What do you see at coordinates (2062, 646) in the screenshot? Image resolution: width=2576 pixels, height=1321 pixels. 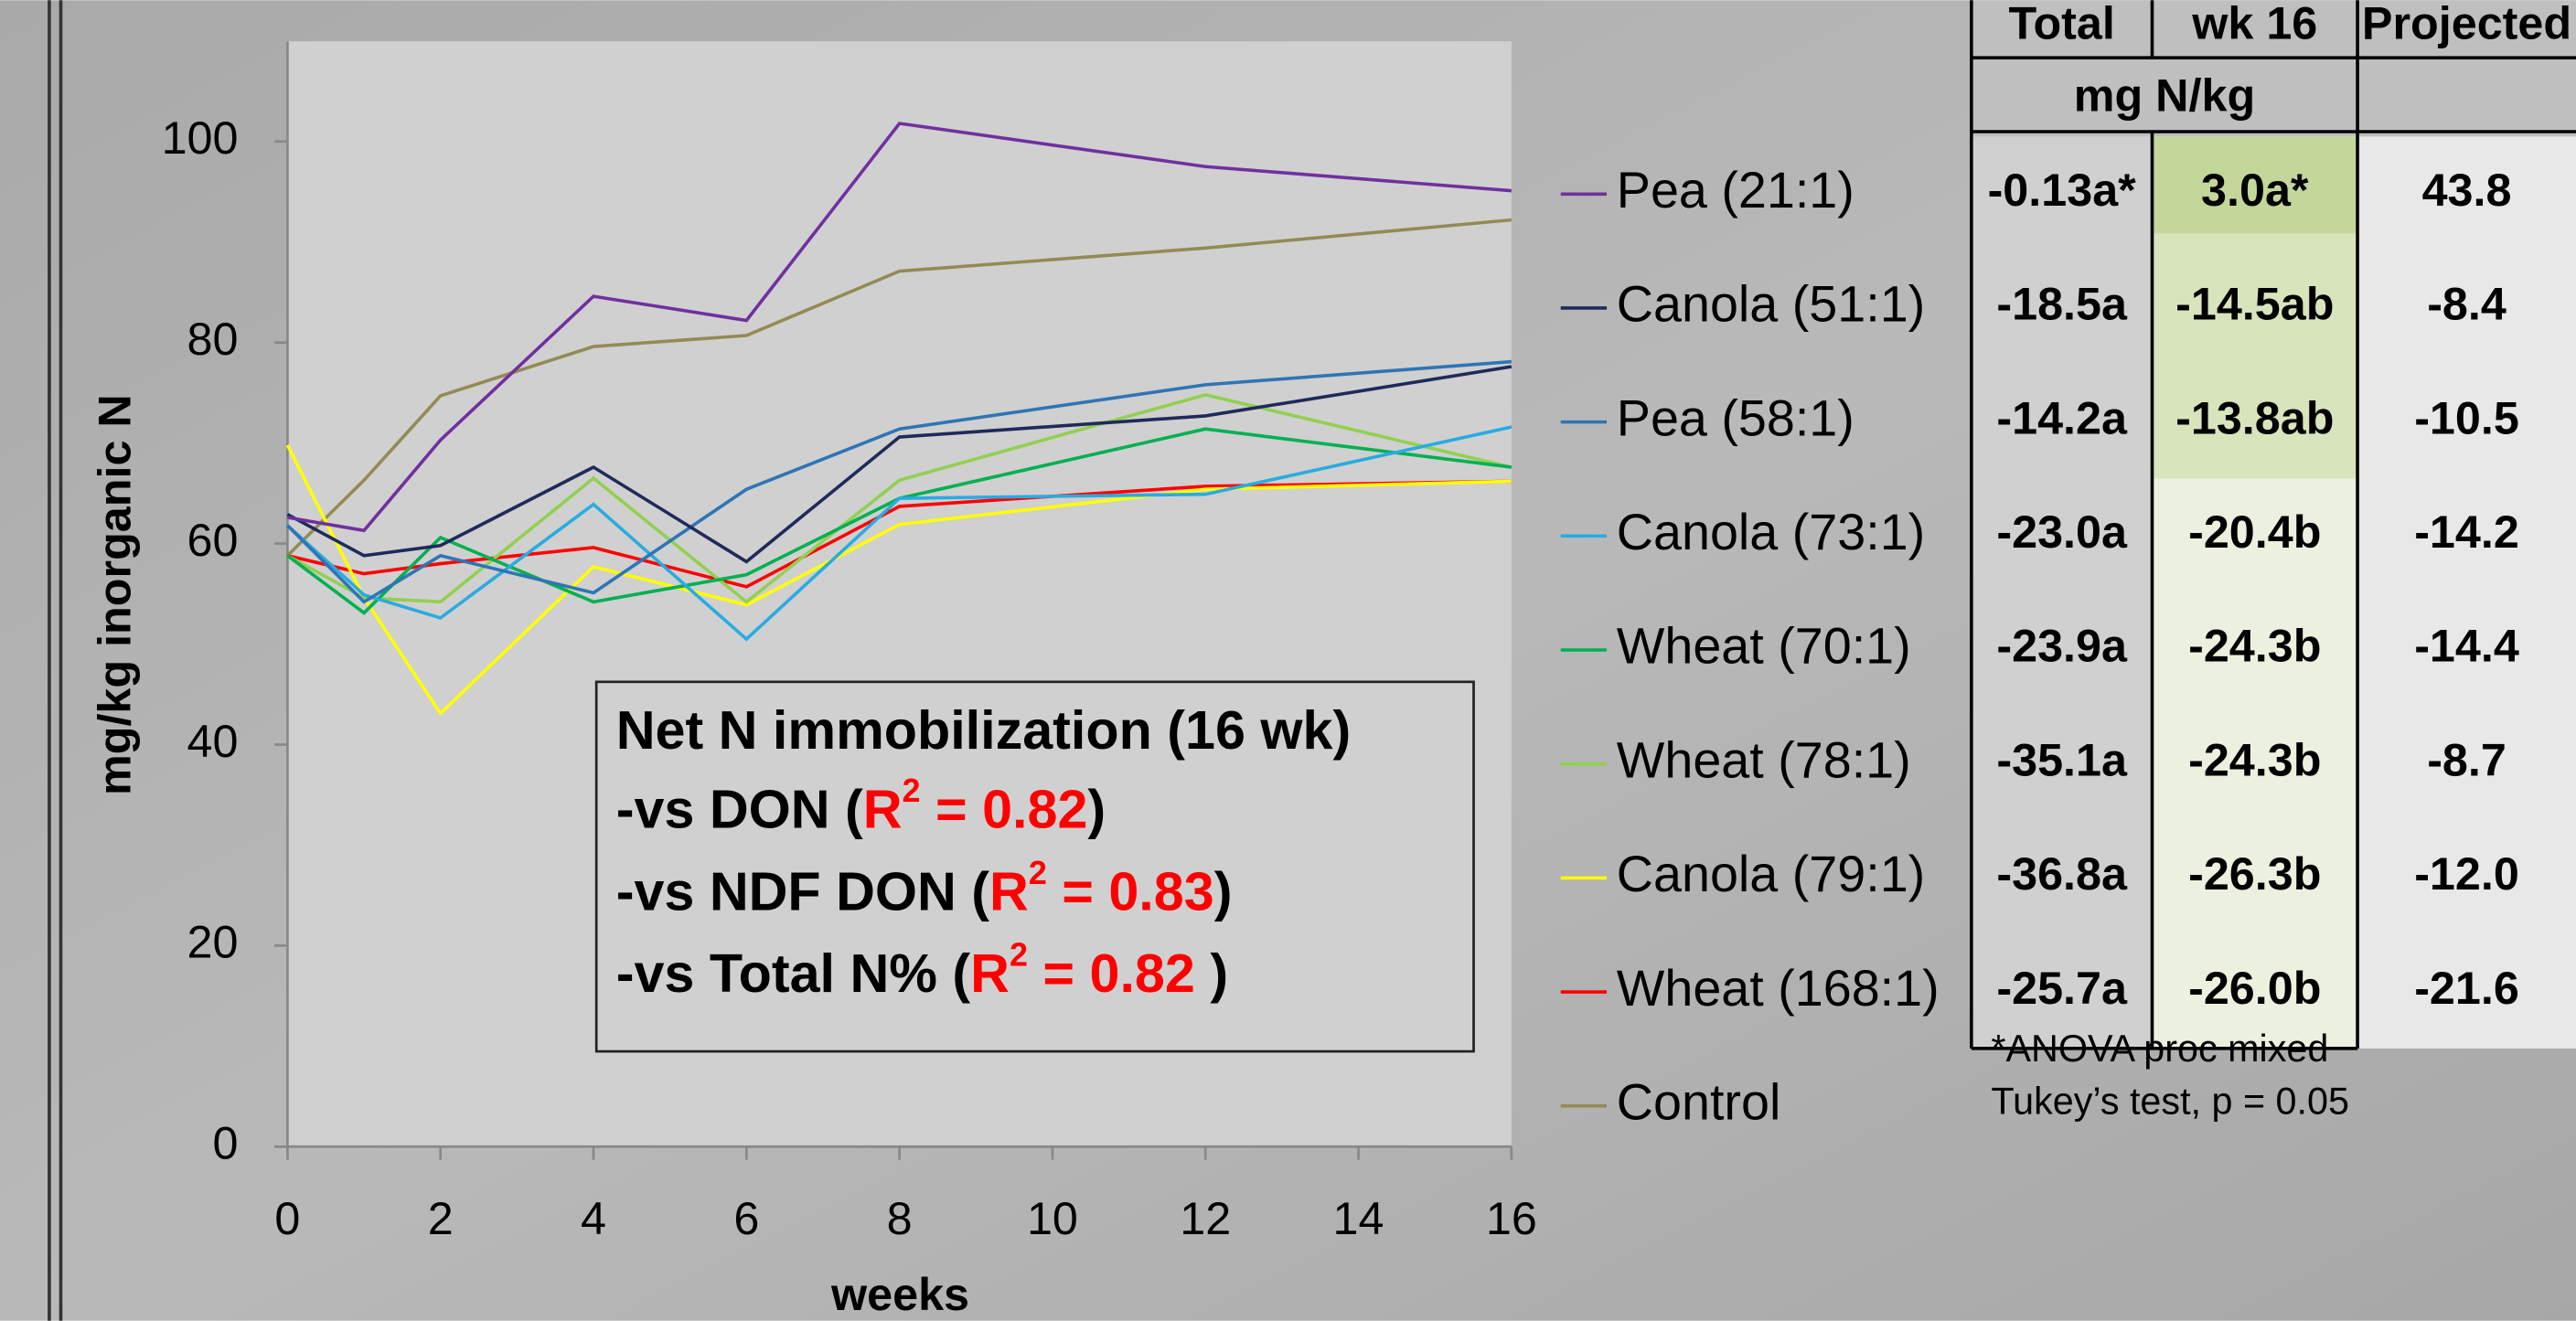 I see `table-cell: -23.9a` at bounding box center [2062, 646].